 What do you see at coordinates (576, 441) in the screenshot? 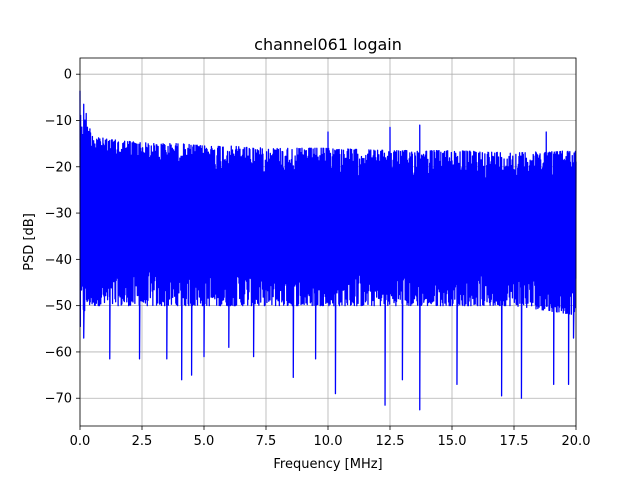
I see `x-tick-label: 20.0` at bounding box center [576, 441].